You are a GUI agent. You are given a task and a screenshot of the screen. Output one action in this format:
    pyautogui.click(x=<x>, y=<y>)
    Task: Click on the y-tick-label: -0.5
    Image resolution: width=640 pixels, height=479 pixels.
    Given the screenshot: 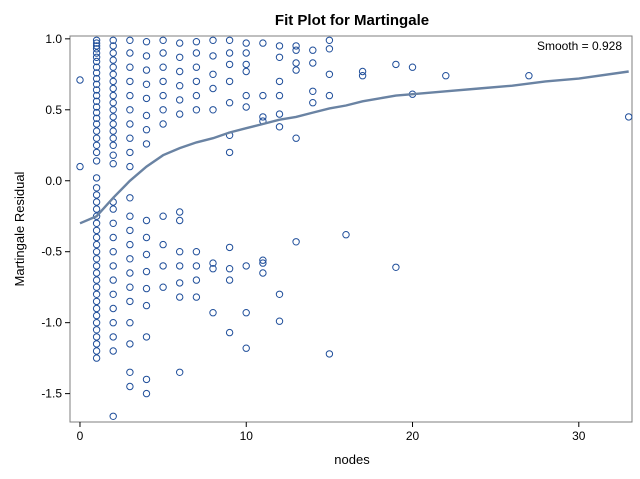 What is the action you would take?
    pyautogui.click(x=51, y=252)
    